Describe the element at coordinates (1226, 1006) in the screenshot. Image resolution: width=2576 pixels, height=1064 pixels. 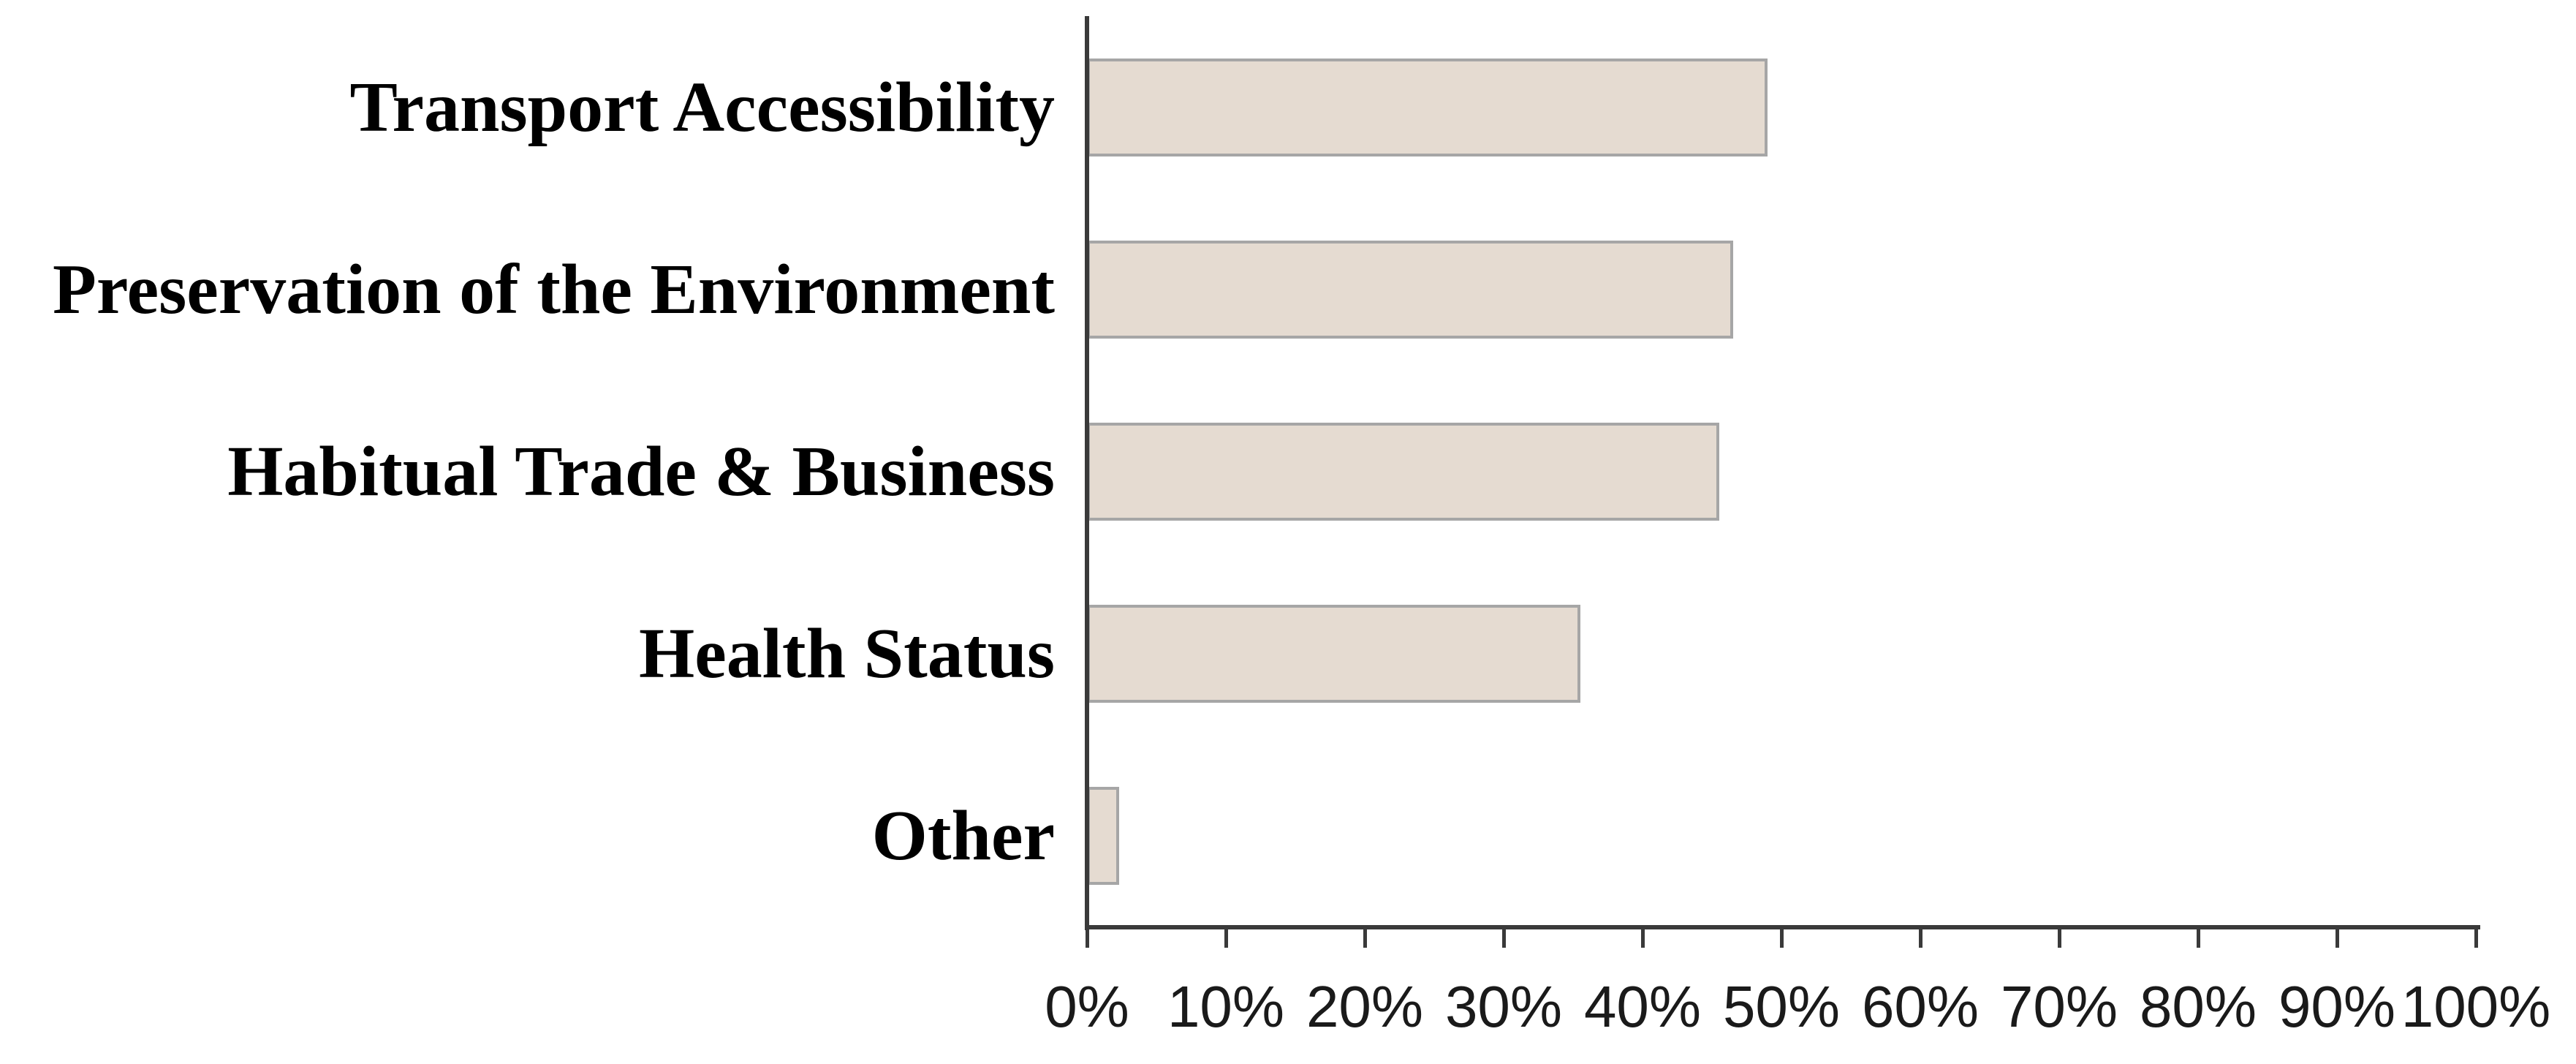
I see `x-axis-tick-label-10: 10%` at that location.